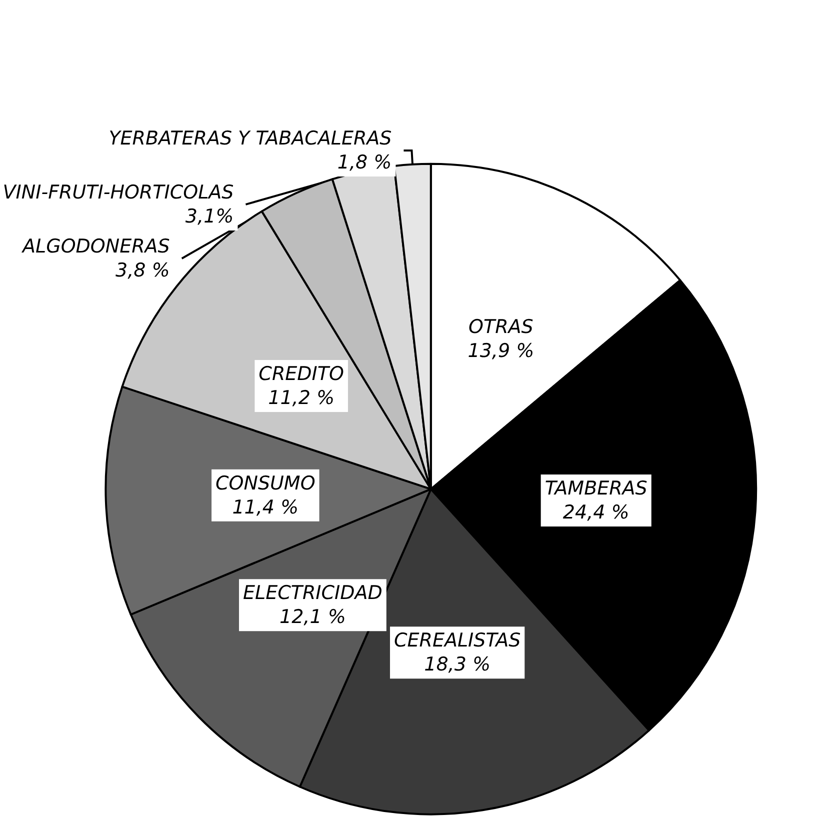 This screenshot has height=829, width=813. I want to click on slice-label: YERBATERAS Y TABACALERAS, so click(250, 138).